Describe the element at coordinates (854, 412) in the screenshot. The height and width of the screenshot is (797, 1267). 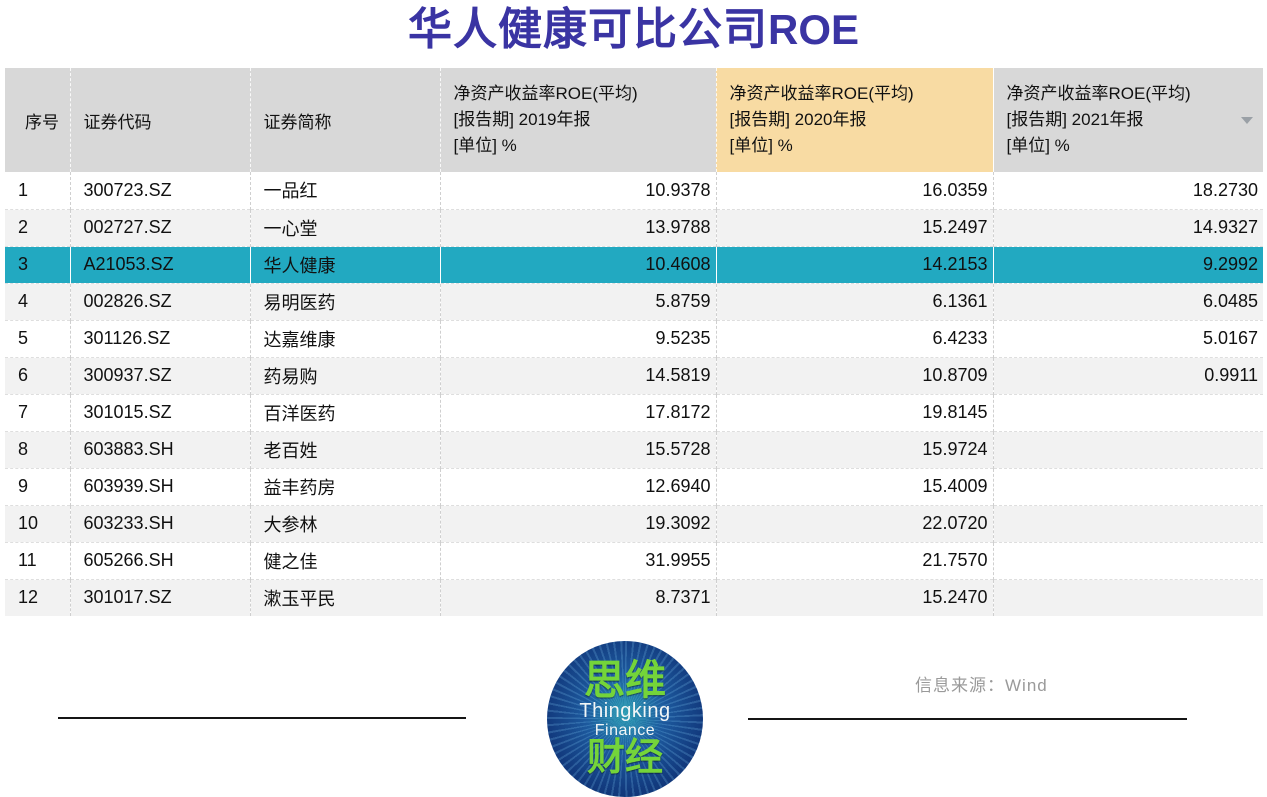
I see `cell-roe2020: 19.8145` at that location.